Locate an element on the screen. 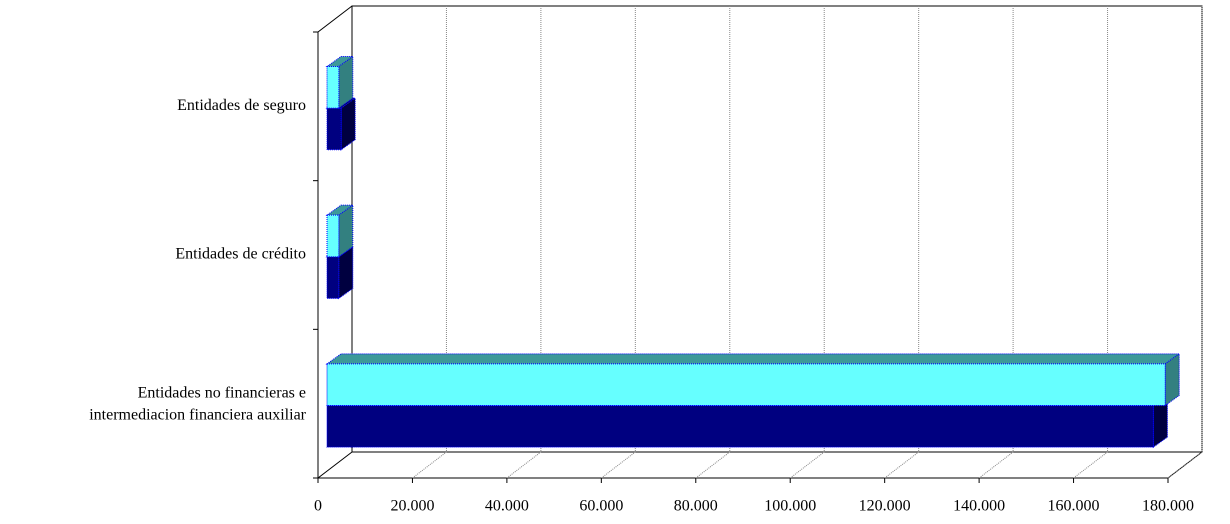 Image resolution: width=1230 pixels, height=524 pixels. x-tick-label: 160.000 is located at coordinates (1074, 506).